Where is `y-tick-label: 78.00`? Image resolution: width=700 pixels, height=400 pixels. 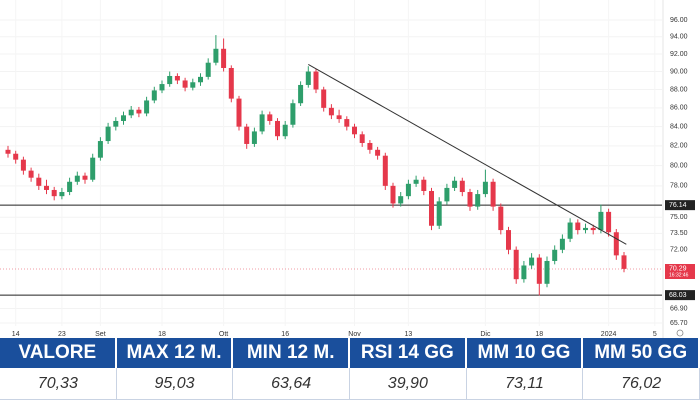
y-tick-label: 78.00 is located at coordinates (679, 186).